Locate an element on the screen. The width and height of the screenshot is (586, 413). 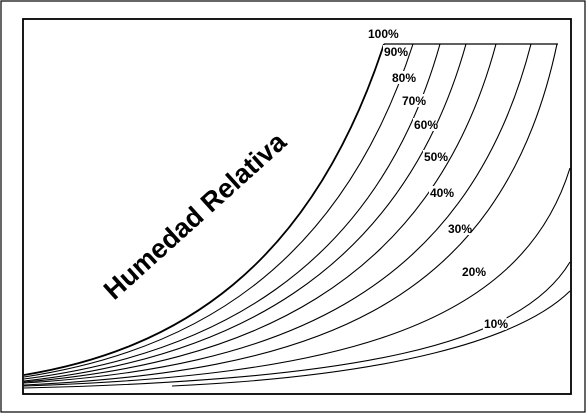
rh-label-40pct: 40% is located at coordinates (442, 193).